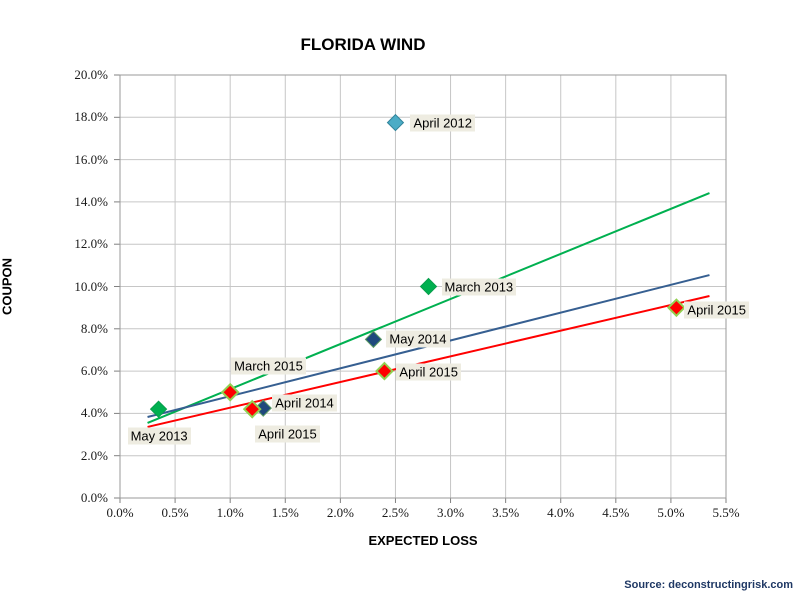  Describe the element at coordinates (285, 512) in the screenshot. I see `x-tick-label: 1.5%` at that location.